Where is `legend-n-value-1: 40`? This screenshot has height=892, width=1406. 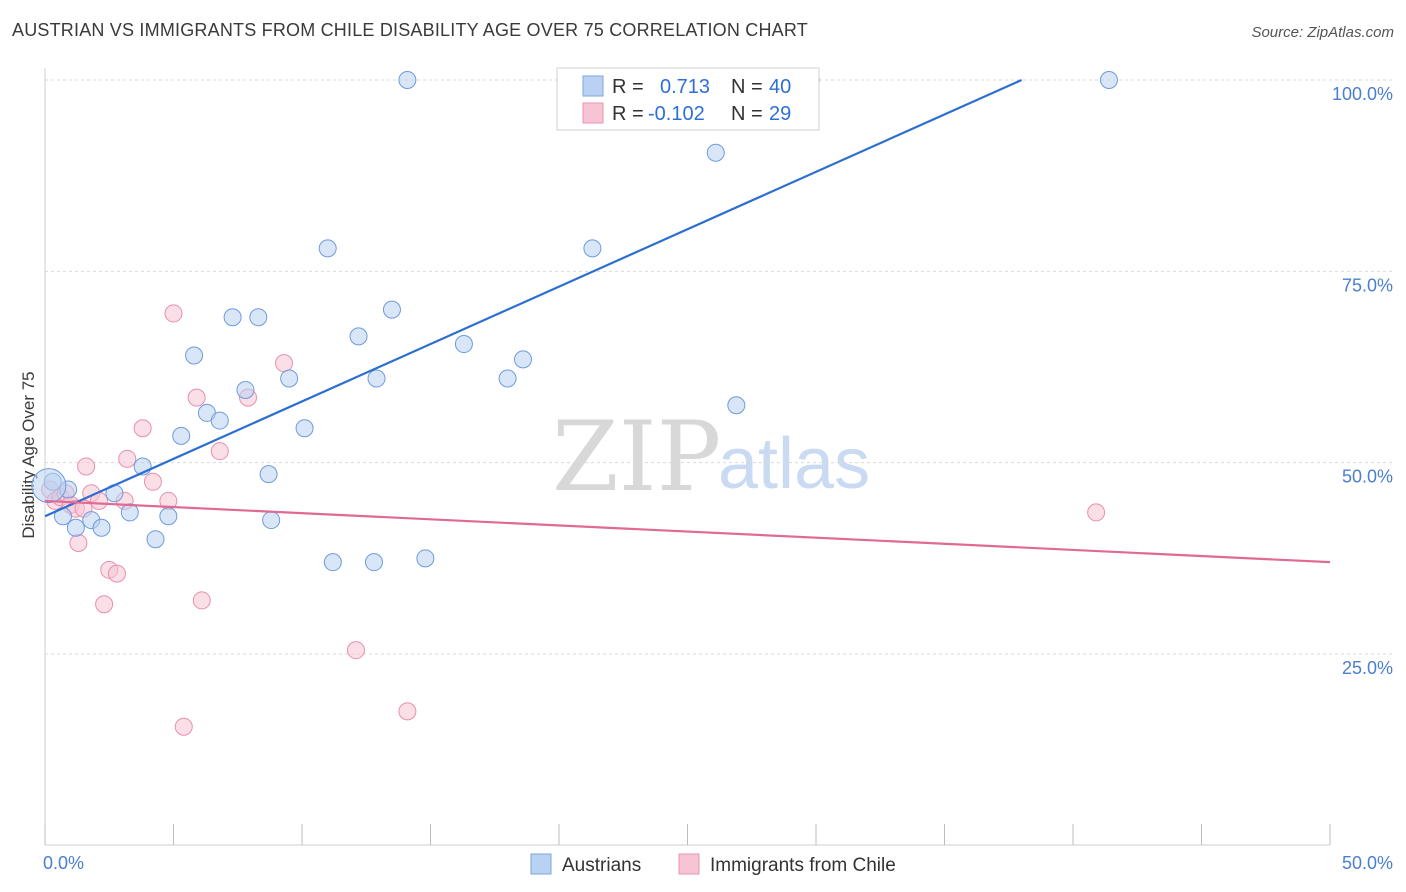
legend-n-value-1: 40 is located at coordinates (780, 87).